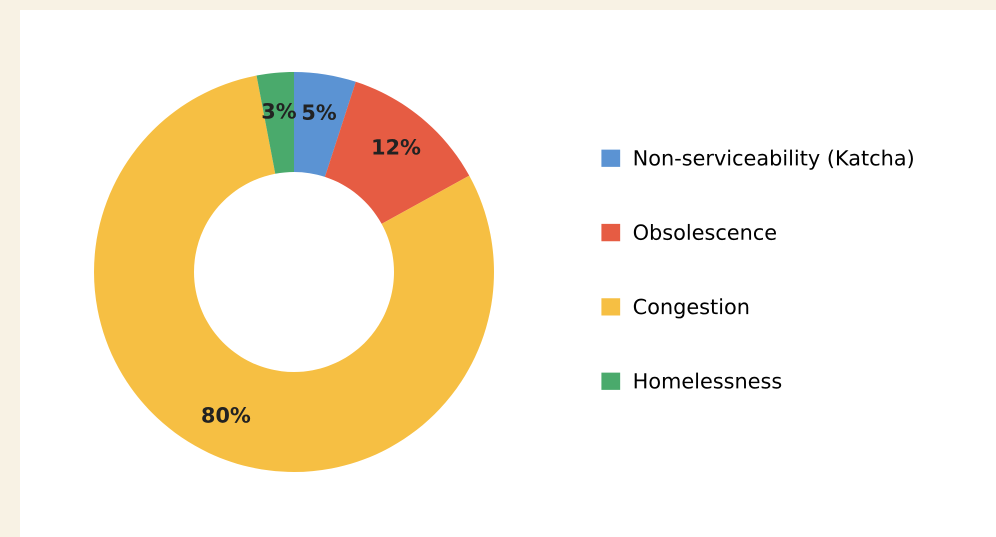 The image size is (996, 537). Describe the element at coordinates (691, 308) in the screenshot. I see `legend-label: Congestion` at that location.